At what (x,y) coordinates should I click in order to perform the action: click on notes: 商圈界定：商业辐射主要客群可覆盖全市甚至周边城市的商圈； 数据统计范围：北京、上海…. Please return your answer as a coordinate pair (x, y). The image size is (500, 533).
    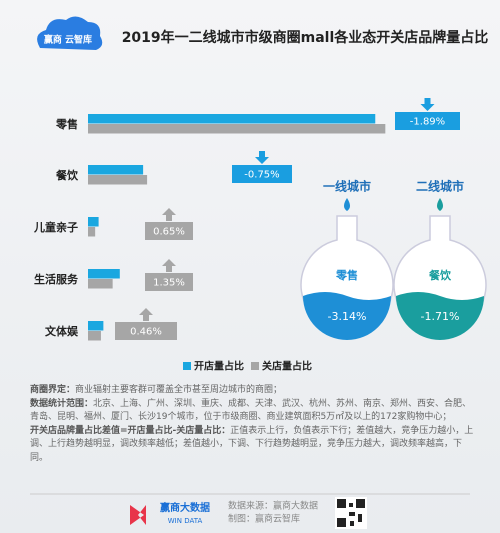
    Looking at the image, I should click on (252, 424).